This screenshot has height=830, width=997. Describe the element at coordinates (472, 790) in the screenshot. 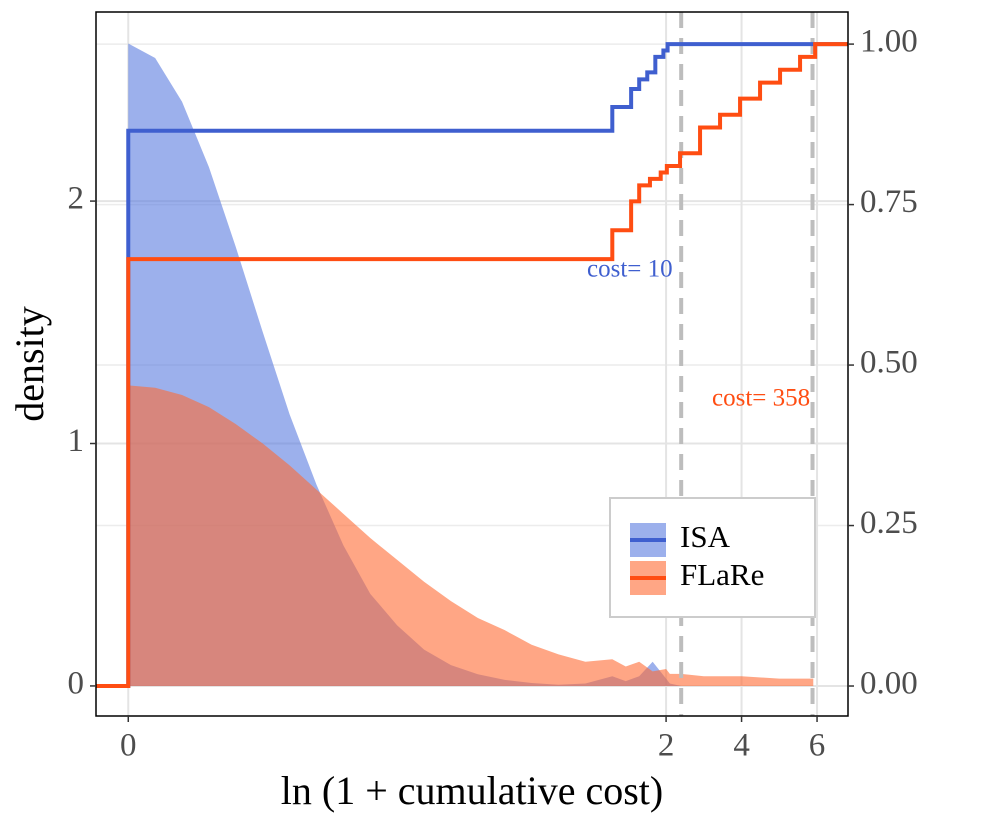

I see `x-axis-title: ln (1 + cumulative cost)` at that location.